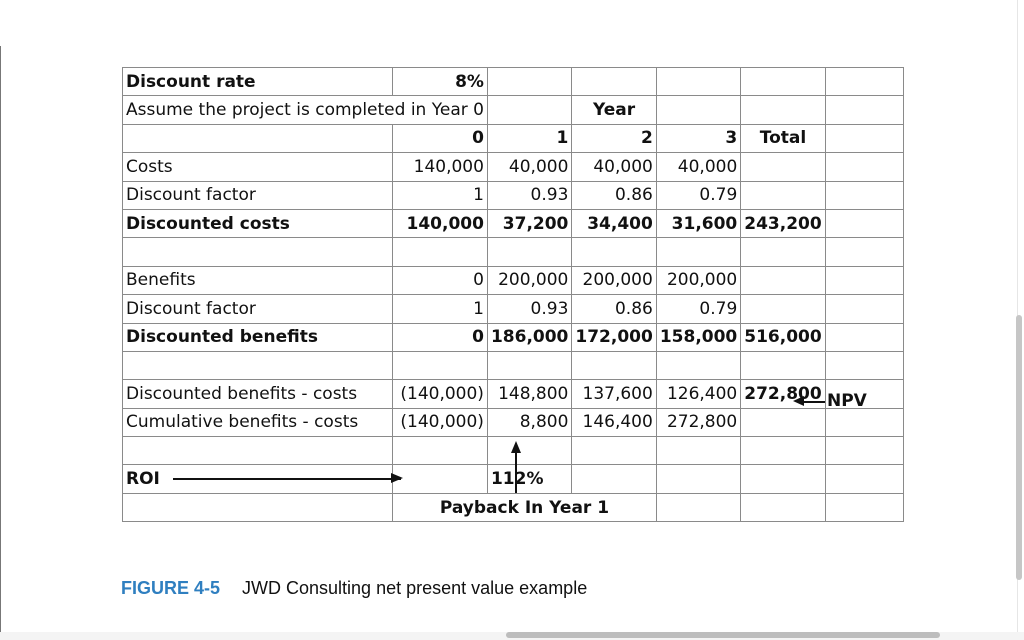  What do you see at coordinates (171, 588) in the screenshot?
I see `figure-number: FIGURE 4-5` at bounding box center [171, 588].